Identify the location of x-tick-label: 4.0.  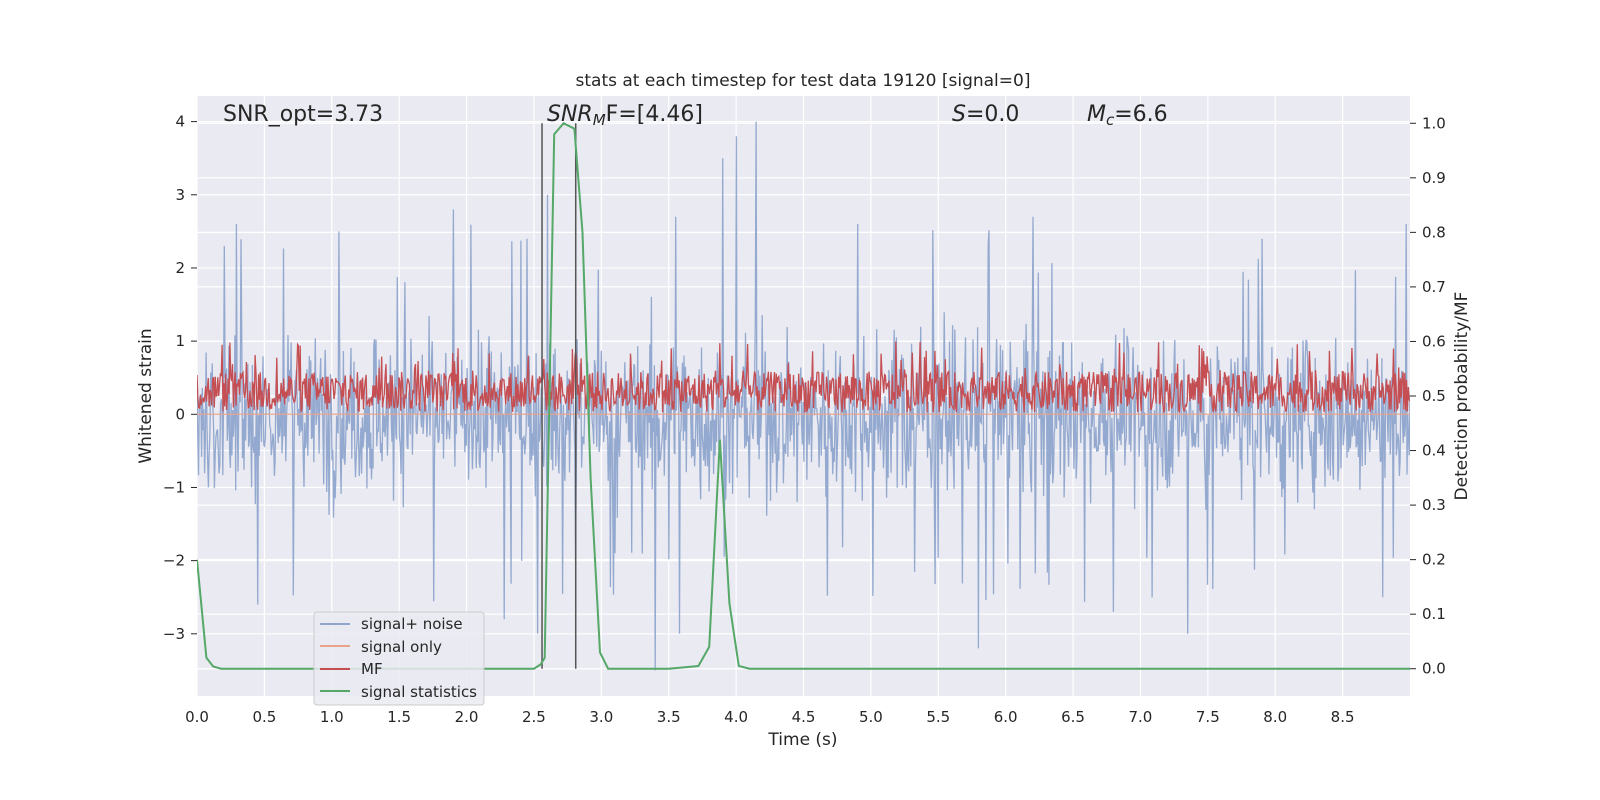
(736, 717).